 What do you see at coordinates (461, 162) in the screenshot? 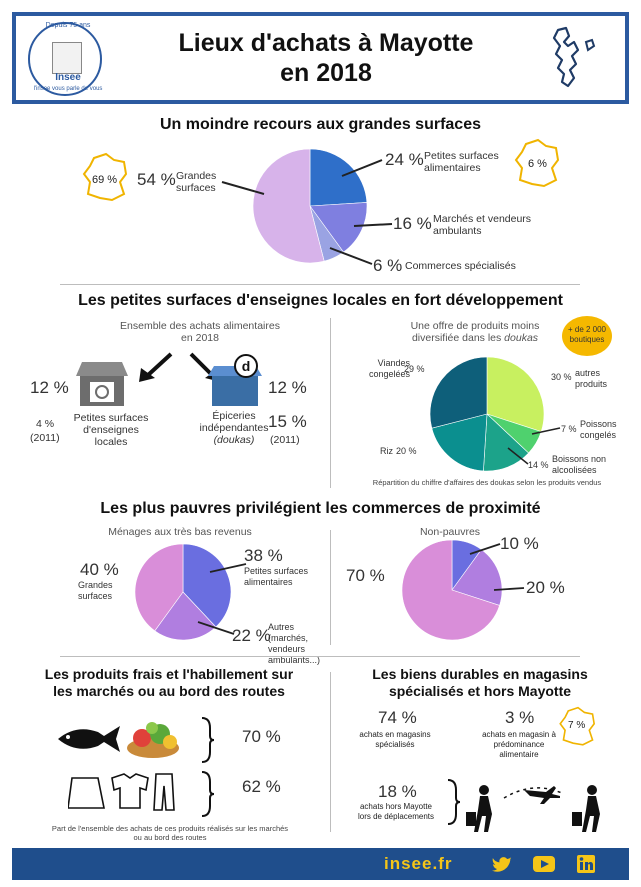
I see `s1-label-petites-text: Petites surfaces alimentaires` at bounding box center [461, 162].